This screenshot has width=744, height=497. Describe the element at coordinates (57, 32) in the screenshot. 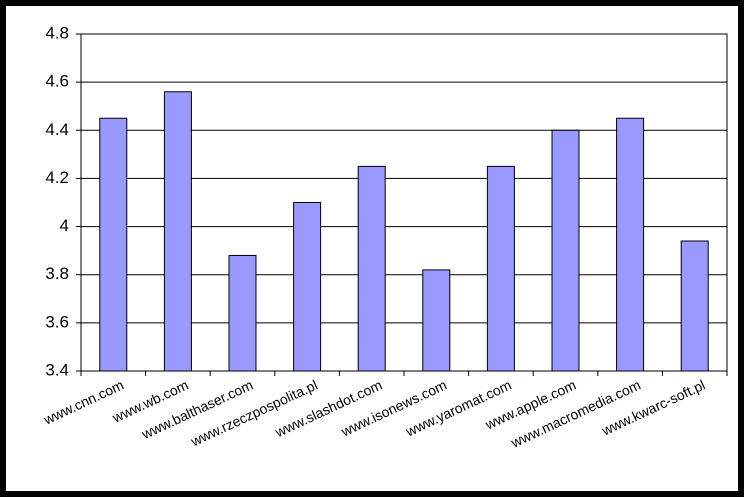

I see `y-tick-label: 4.8` at that location.